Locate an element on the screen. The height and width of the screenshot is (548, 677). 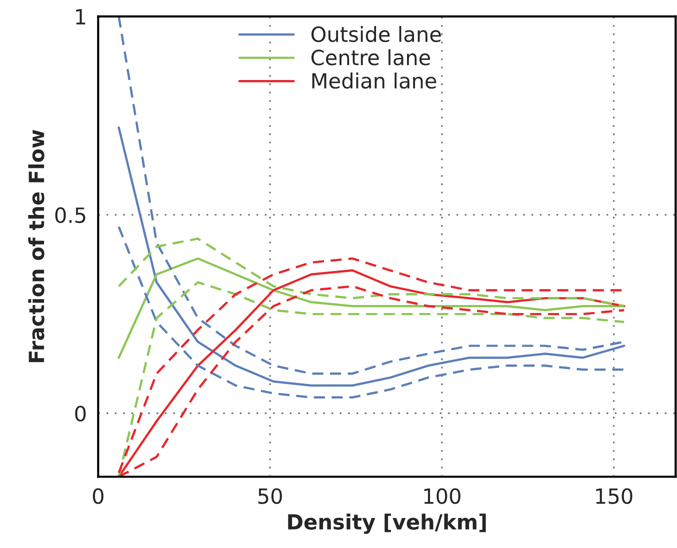
y-tick-label: 0.5 is located at coordinates (70, 215).